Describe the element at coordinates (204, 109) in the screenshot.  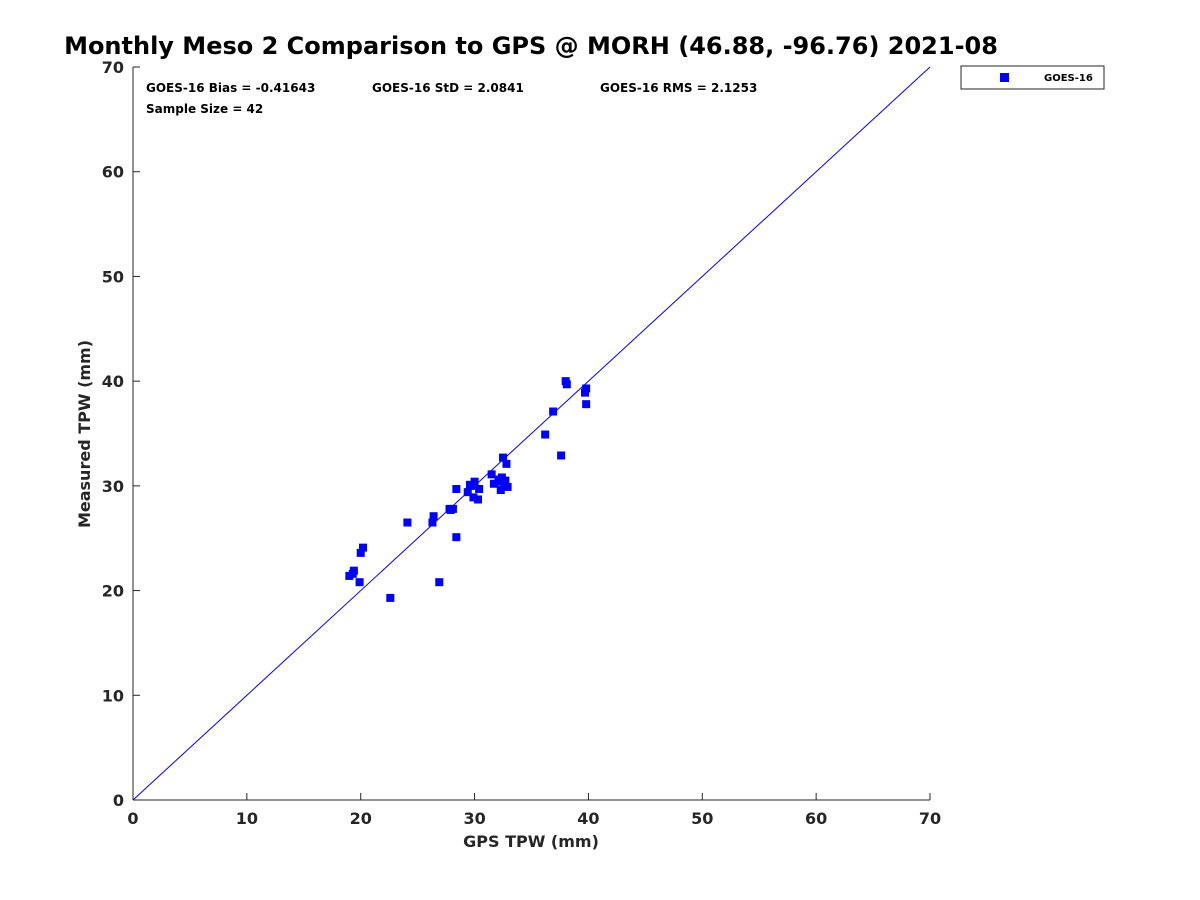
I see `sample-size-annotation: Sample Size = 42` at that location.